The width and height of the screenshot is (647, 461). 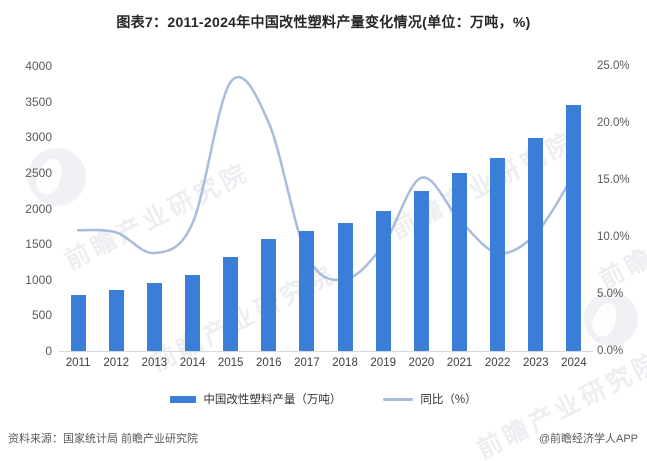 I want to click on credit-text: @前瞻经济学人APP, so click(x=588, y=439).